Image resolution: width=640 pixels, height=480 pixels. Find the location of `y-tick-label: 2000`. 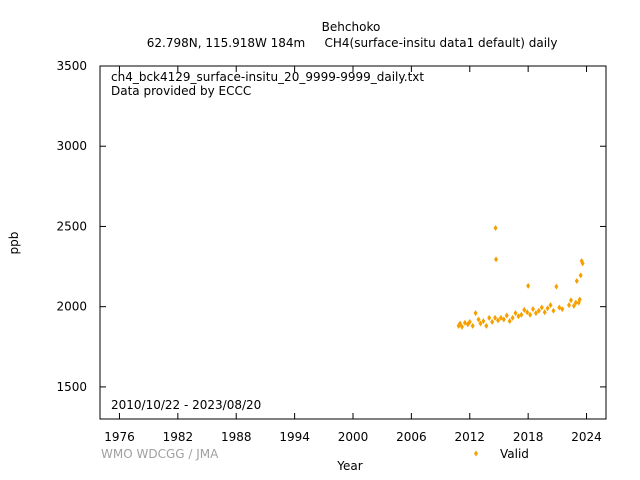

y-tick-label: 2000 is located at coordinates (71, 307).